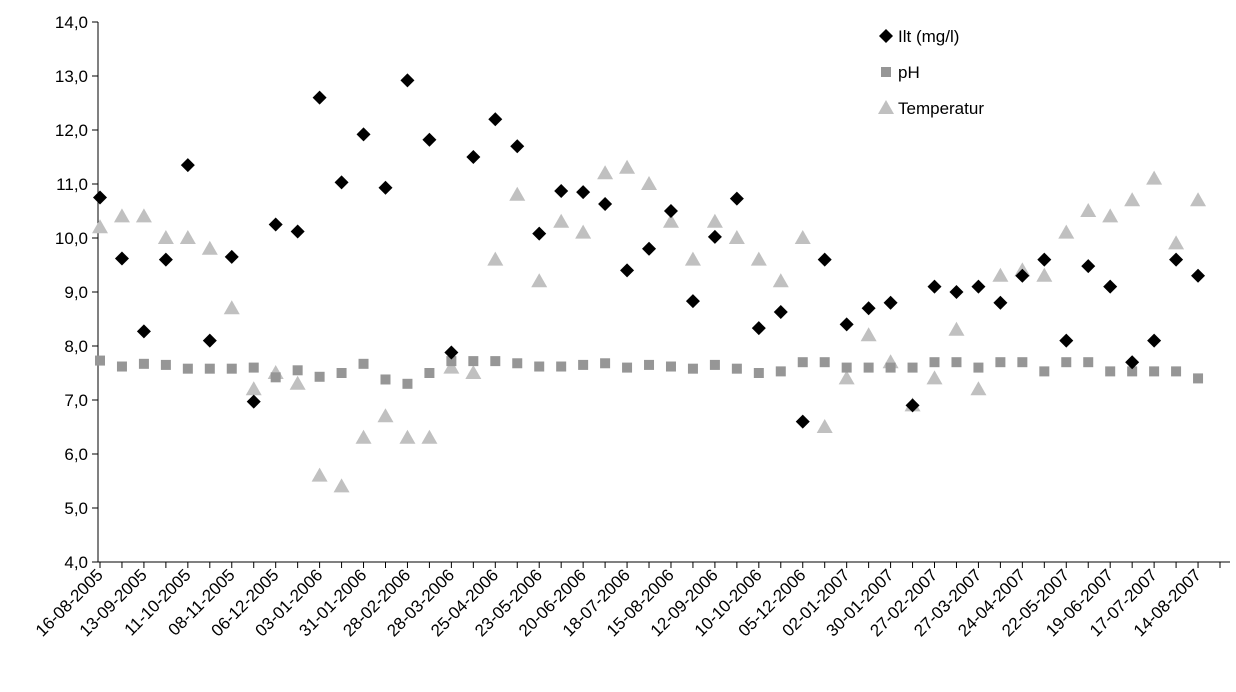  I want to click on y-tick-label: 14,0, so click(71, 22).